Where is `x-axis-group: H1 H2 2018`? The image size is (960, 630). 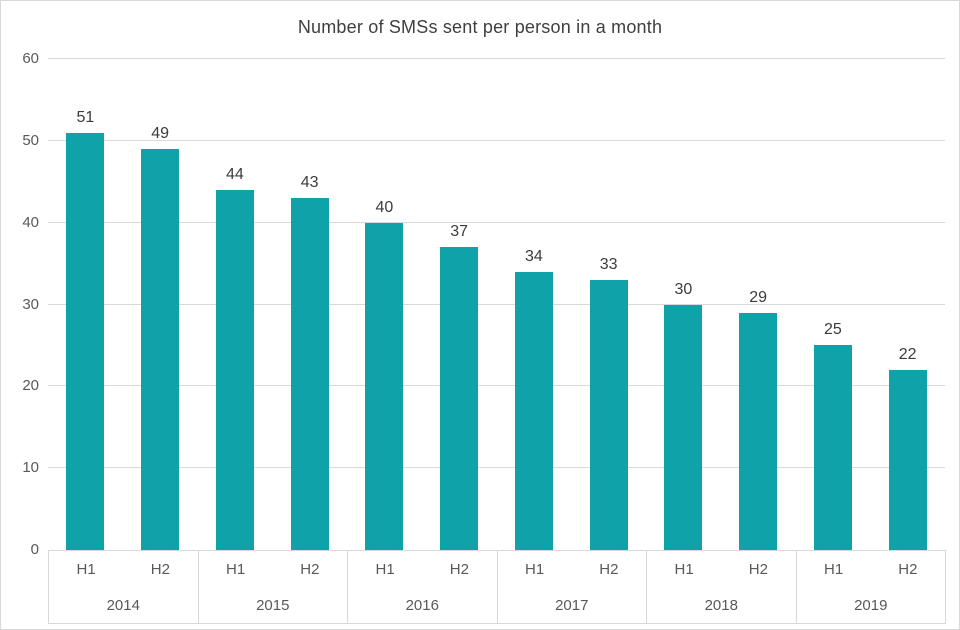 x-axis-group: H1 H2 2018 is located at coordinates (722, 587).